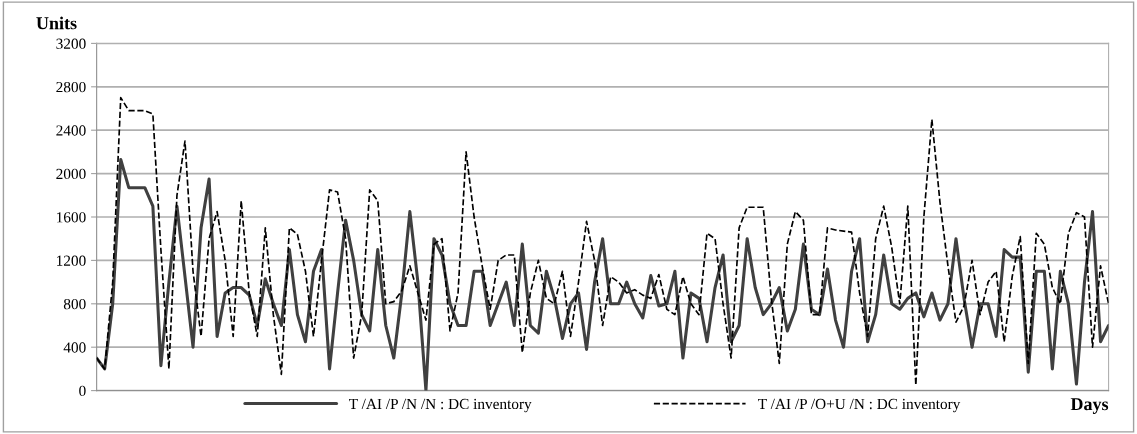  I want to click on y-tick-label: 2800, so click(71, 87).